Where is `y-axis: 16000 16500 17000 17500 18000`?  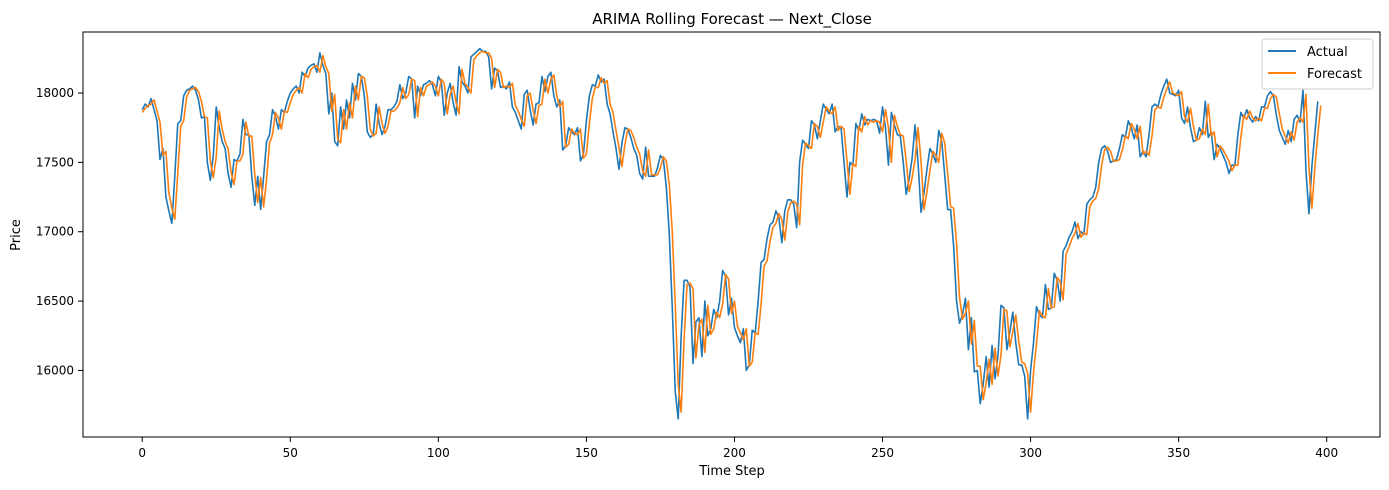 y-axis: 16000 16500 17000 17500 18000 is located at coordinates (59, 231).